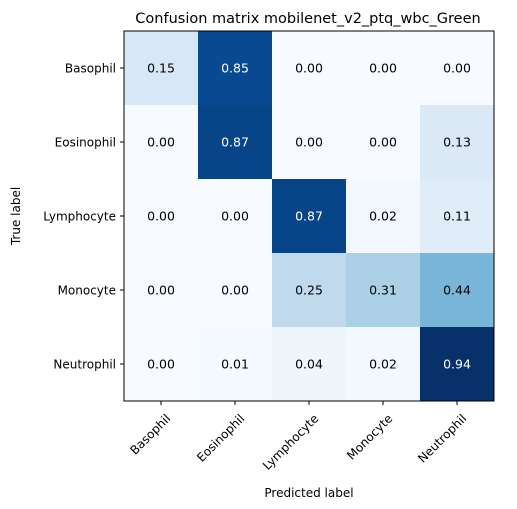  I want to click on cell-value-label: 0.11, so click(457, 216).